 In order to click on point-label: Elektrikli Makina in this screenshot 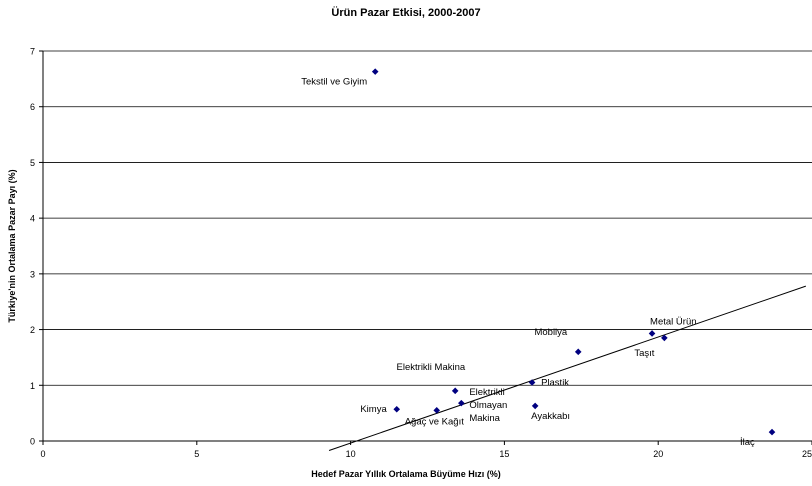, I will do `click(431, 367)`.